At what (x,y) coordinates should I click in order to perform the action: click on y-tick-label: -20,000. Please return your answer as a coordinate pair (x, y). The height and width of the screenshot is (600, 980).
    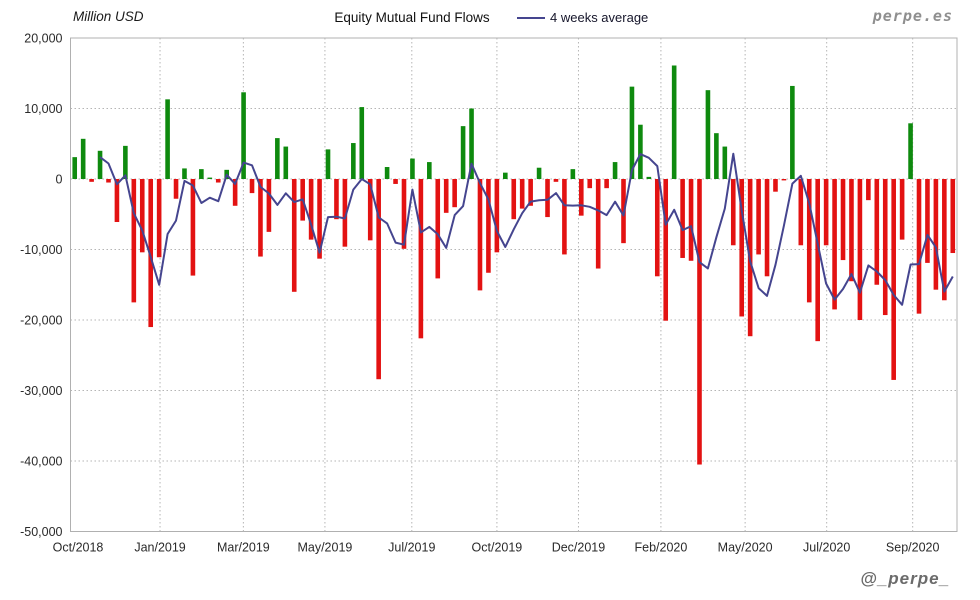
    Looking at the image, I should click on (41, 321).